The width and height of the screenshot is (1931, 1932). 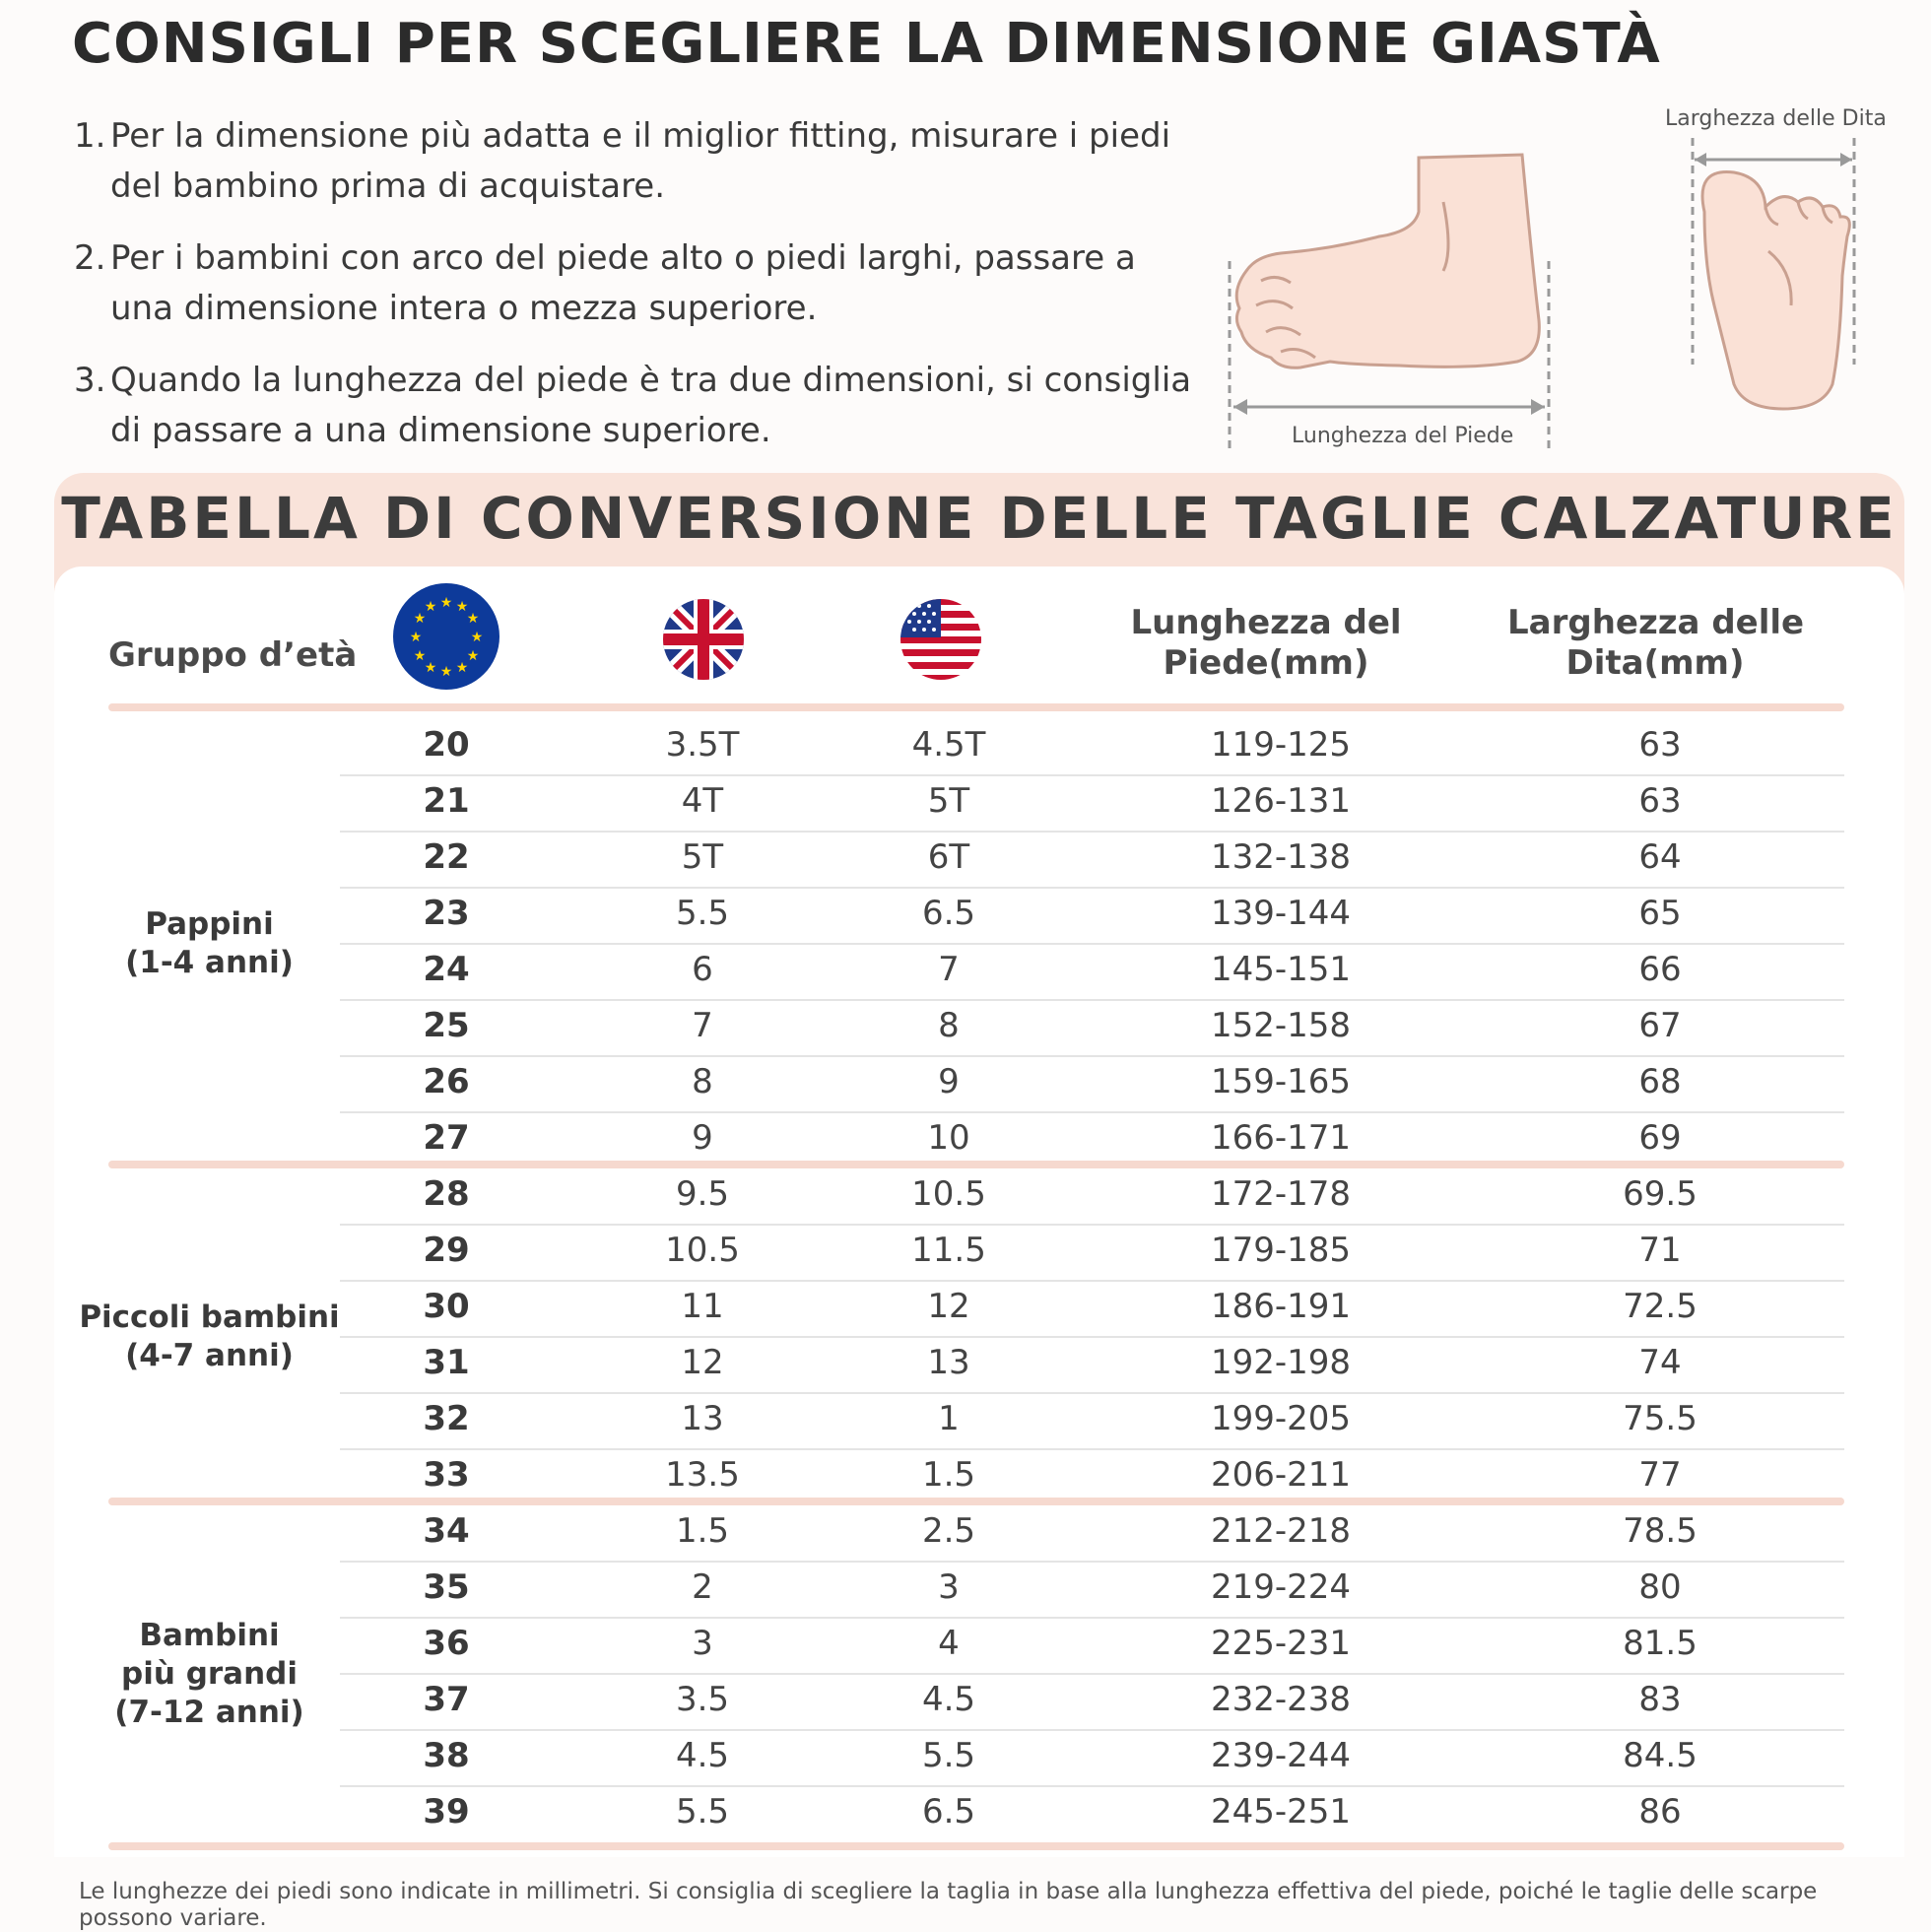 What do you see at coordinates (949, 1418) in the screenshot?
I see `cell-us-size: 1` at bounding box center [949, 1418].